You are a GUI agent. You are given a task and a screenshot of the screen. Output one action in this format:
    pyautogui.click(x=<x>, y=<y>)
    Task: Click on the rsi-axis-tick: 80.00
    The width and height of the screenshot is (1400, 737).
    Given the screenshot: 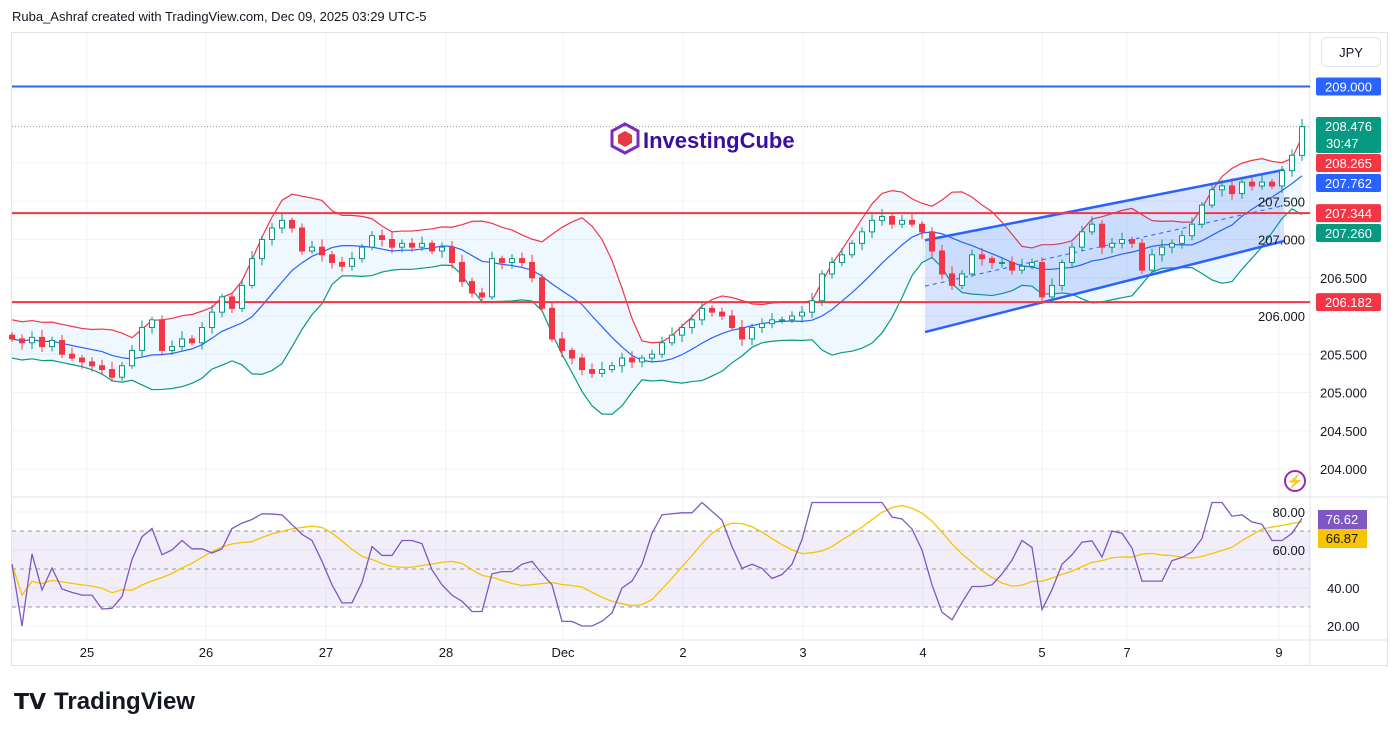 What is the action you would take?
    pyautogui.click(x=1288, y=512)
    